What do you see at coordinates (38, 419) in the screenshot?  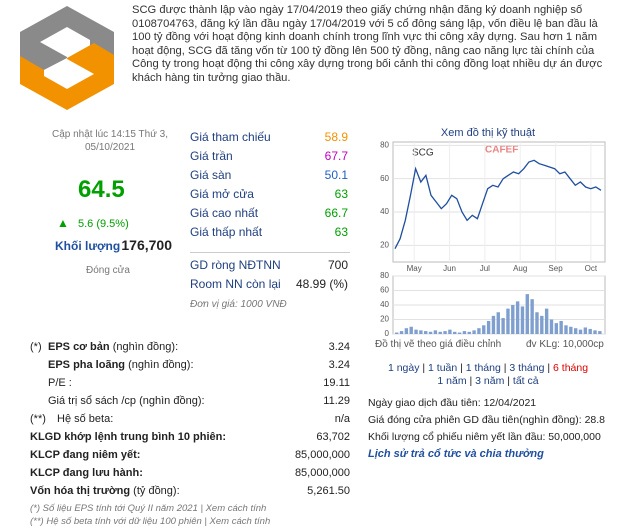 I see `stat-prefix: (**)` at bounding box center [38, 419].